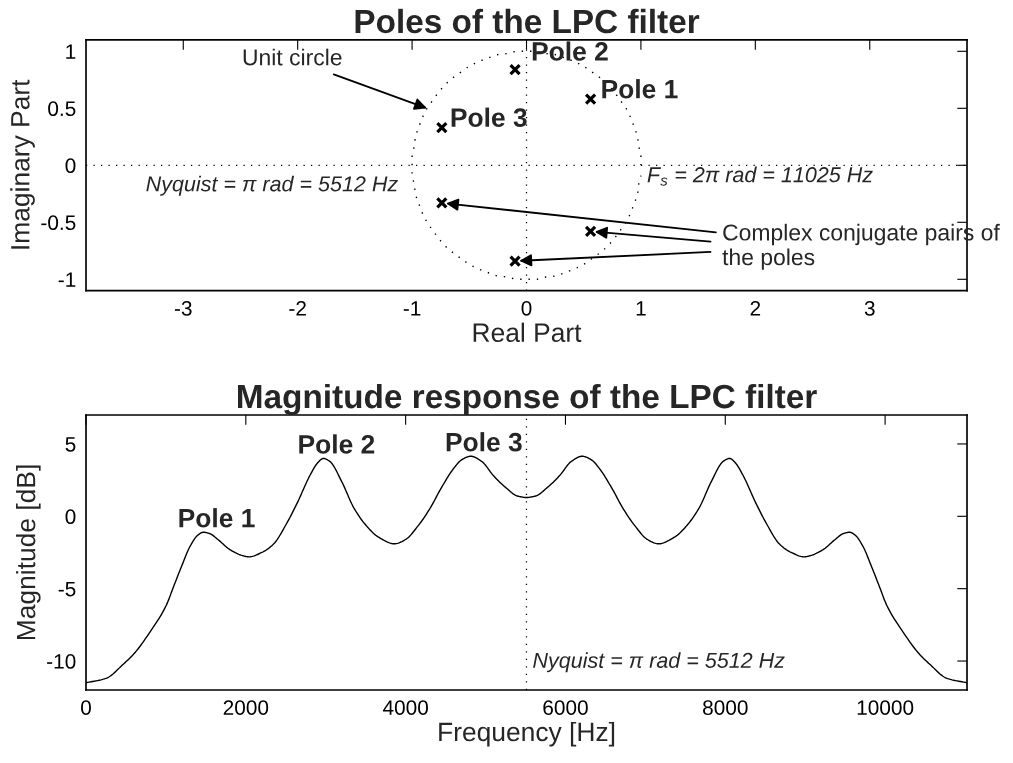 This screenshot has width=1013, height=763. I want to click on y-tick-label: -10, so click(61, 661).